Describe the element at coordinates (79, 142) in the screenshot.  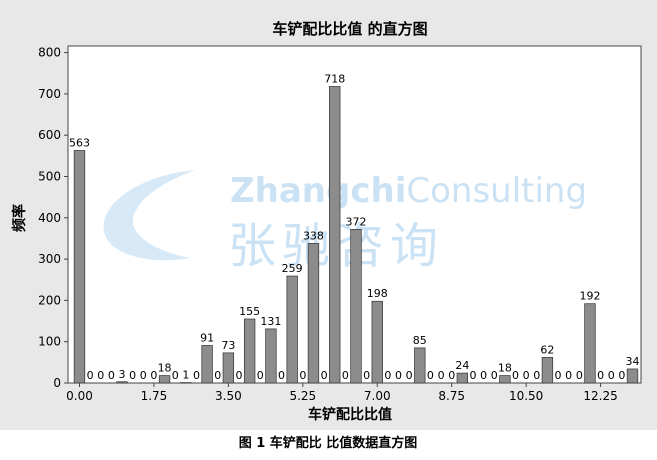
I see `data-label: 563` at that location.